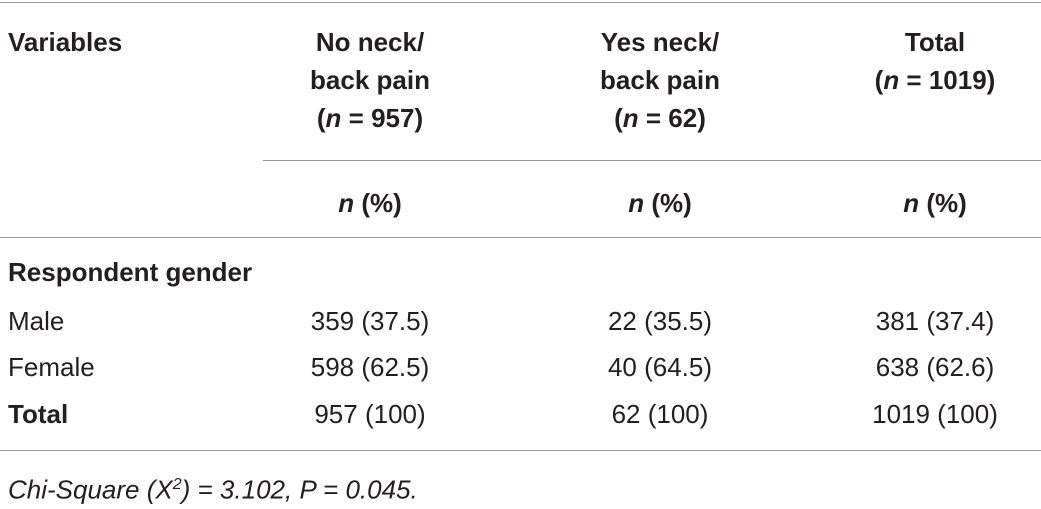 The height and width of the screenshot is (509, 1041). I want to click on row-label: Female, so click(51, 367).